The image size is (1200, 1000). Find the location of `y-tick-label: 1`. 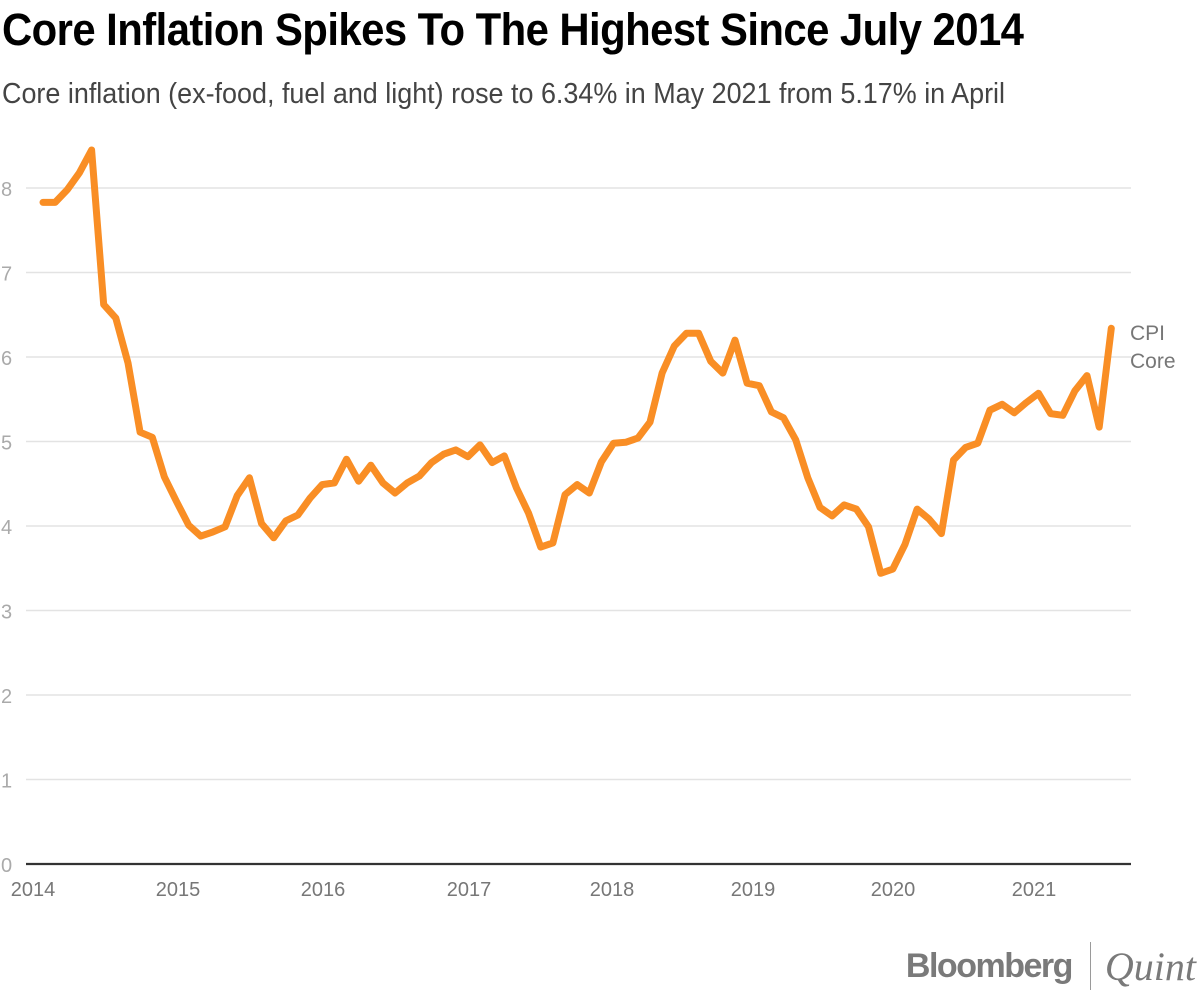

y-tick-label: 1 is located at coordinates (6, 782).